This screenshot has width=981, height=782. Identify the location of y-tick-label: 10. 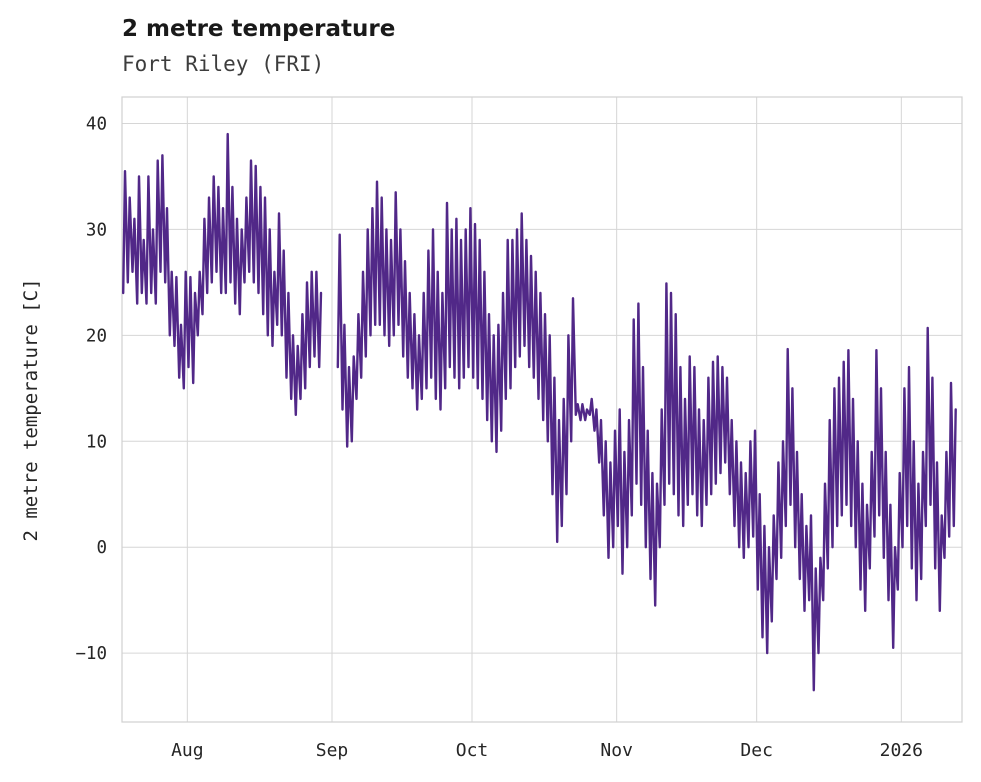
(96, 442).